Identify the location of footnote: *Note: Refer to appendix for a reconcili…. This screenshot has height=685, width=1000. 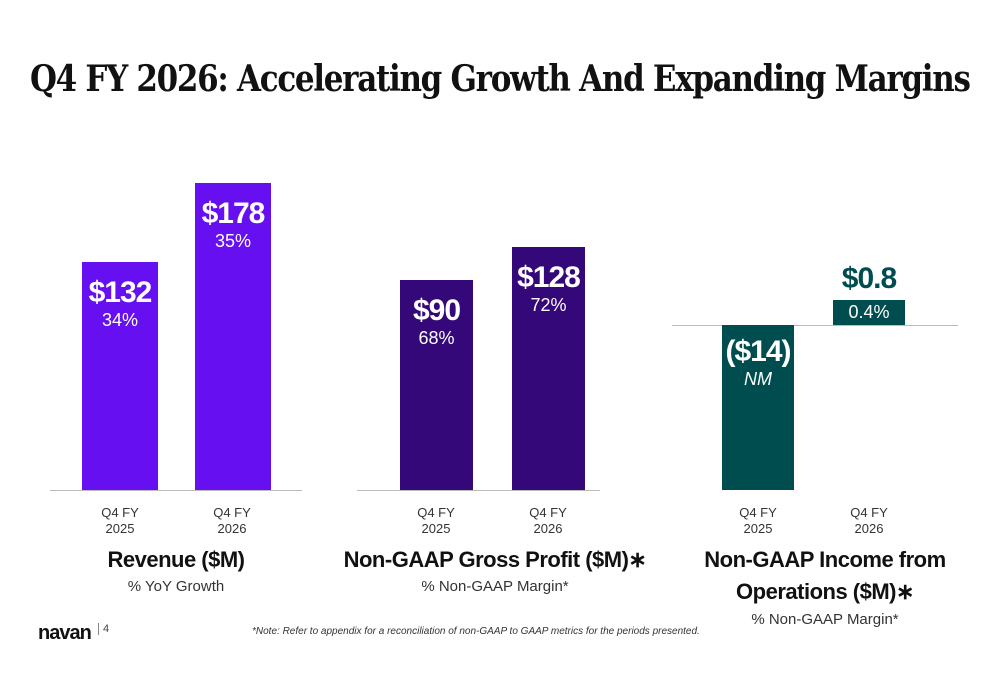
(476, 631).